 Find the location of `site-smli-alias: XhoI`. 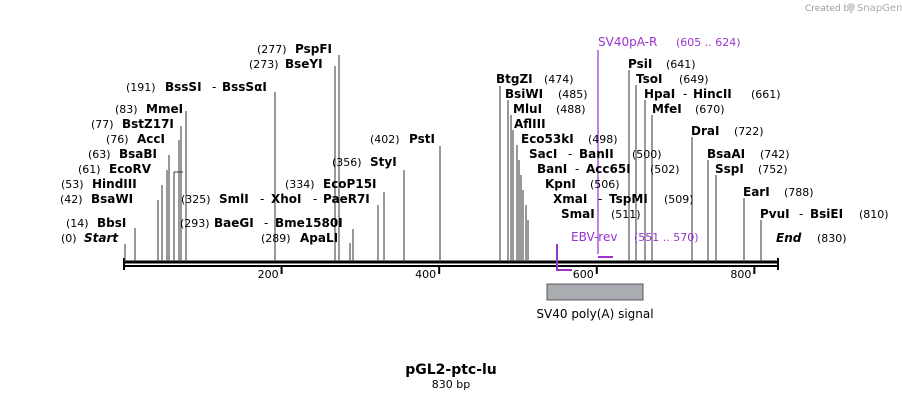

site-smli-alias: XhoI is located at coordinates (286, 199).